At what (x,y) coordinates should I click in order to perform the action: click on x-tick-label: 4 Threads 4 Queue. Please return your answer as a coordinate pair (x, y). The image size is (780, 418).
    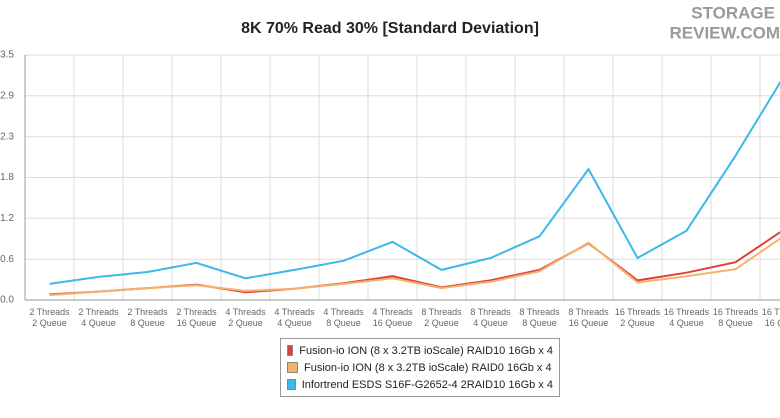
    Looking at the image, I should click on (294, 317).